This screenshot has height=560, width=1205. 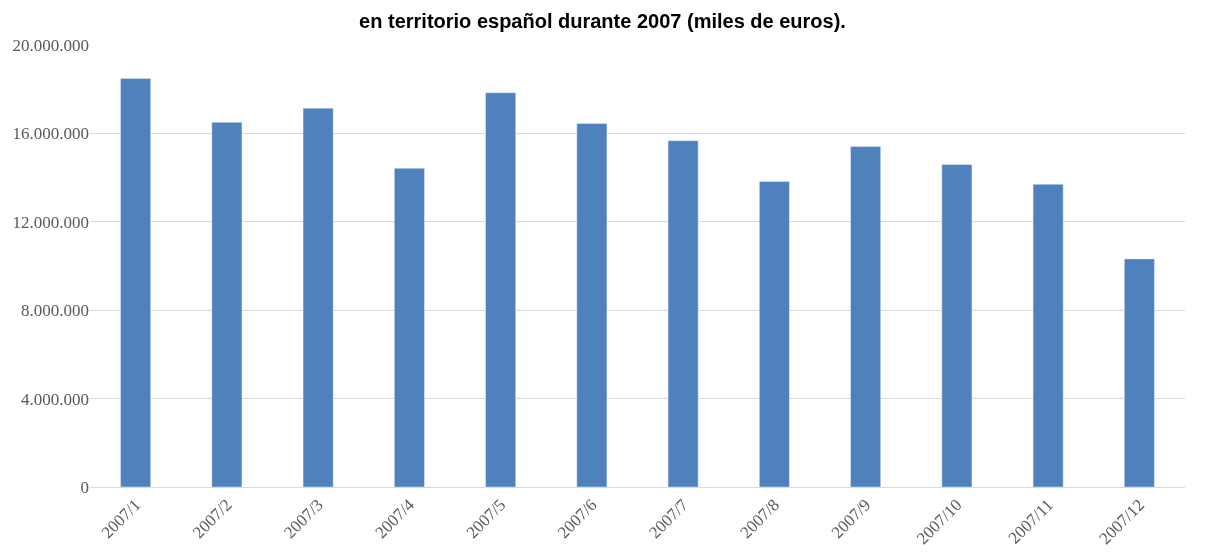 I want to click on y-tick-label: 20.000.000, so click(x=50, y=45).